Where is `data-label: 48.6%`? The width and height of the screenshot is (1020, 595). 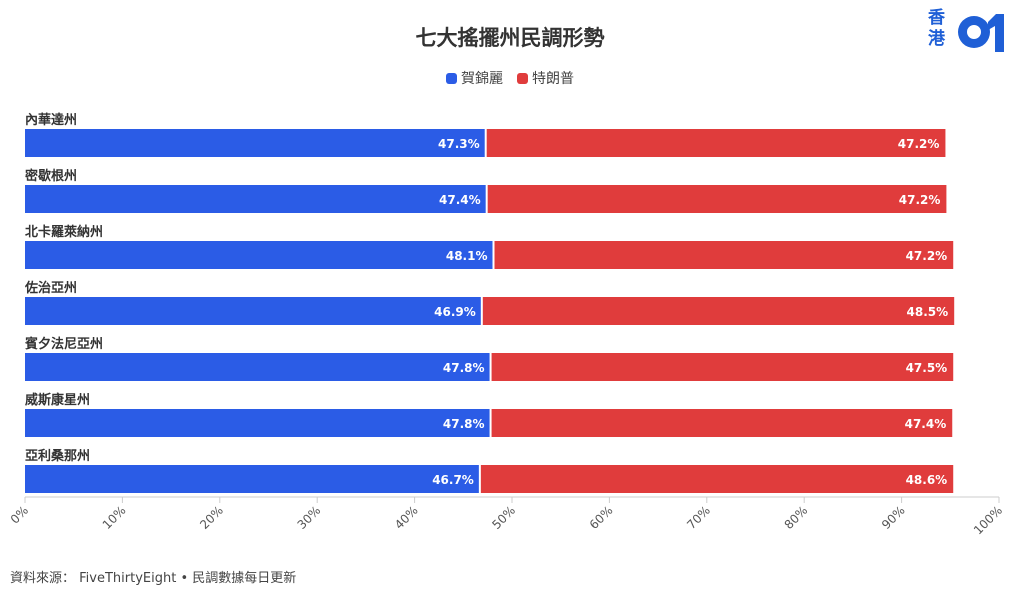
data-label: 48.6% is located at coordinates (927, 480).